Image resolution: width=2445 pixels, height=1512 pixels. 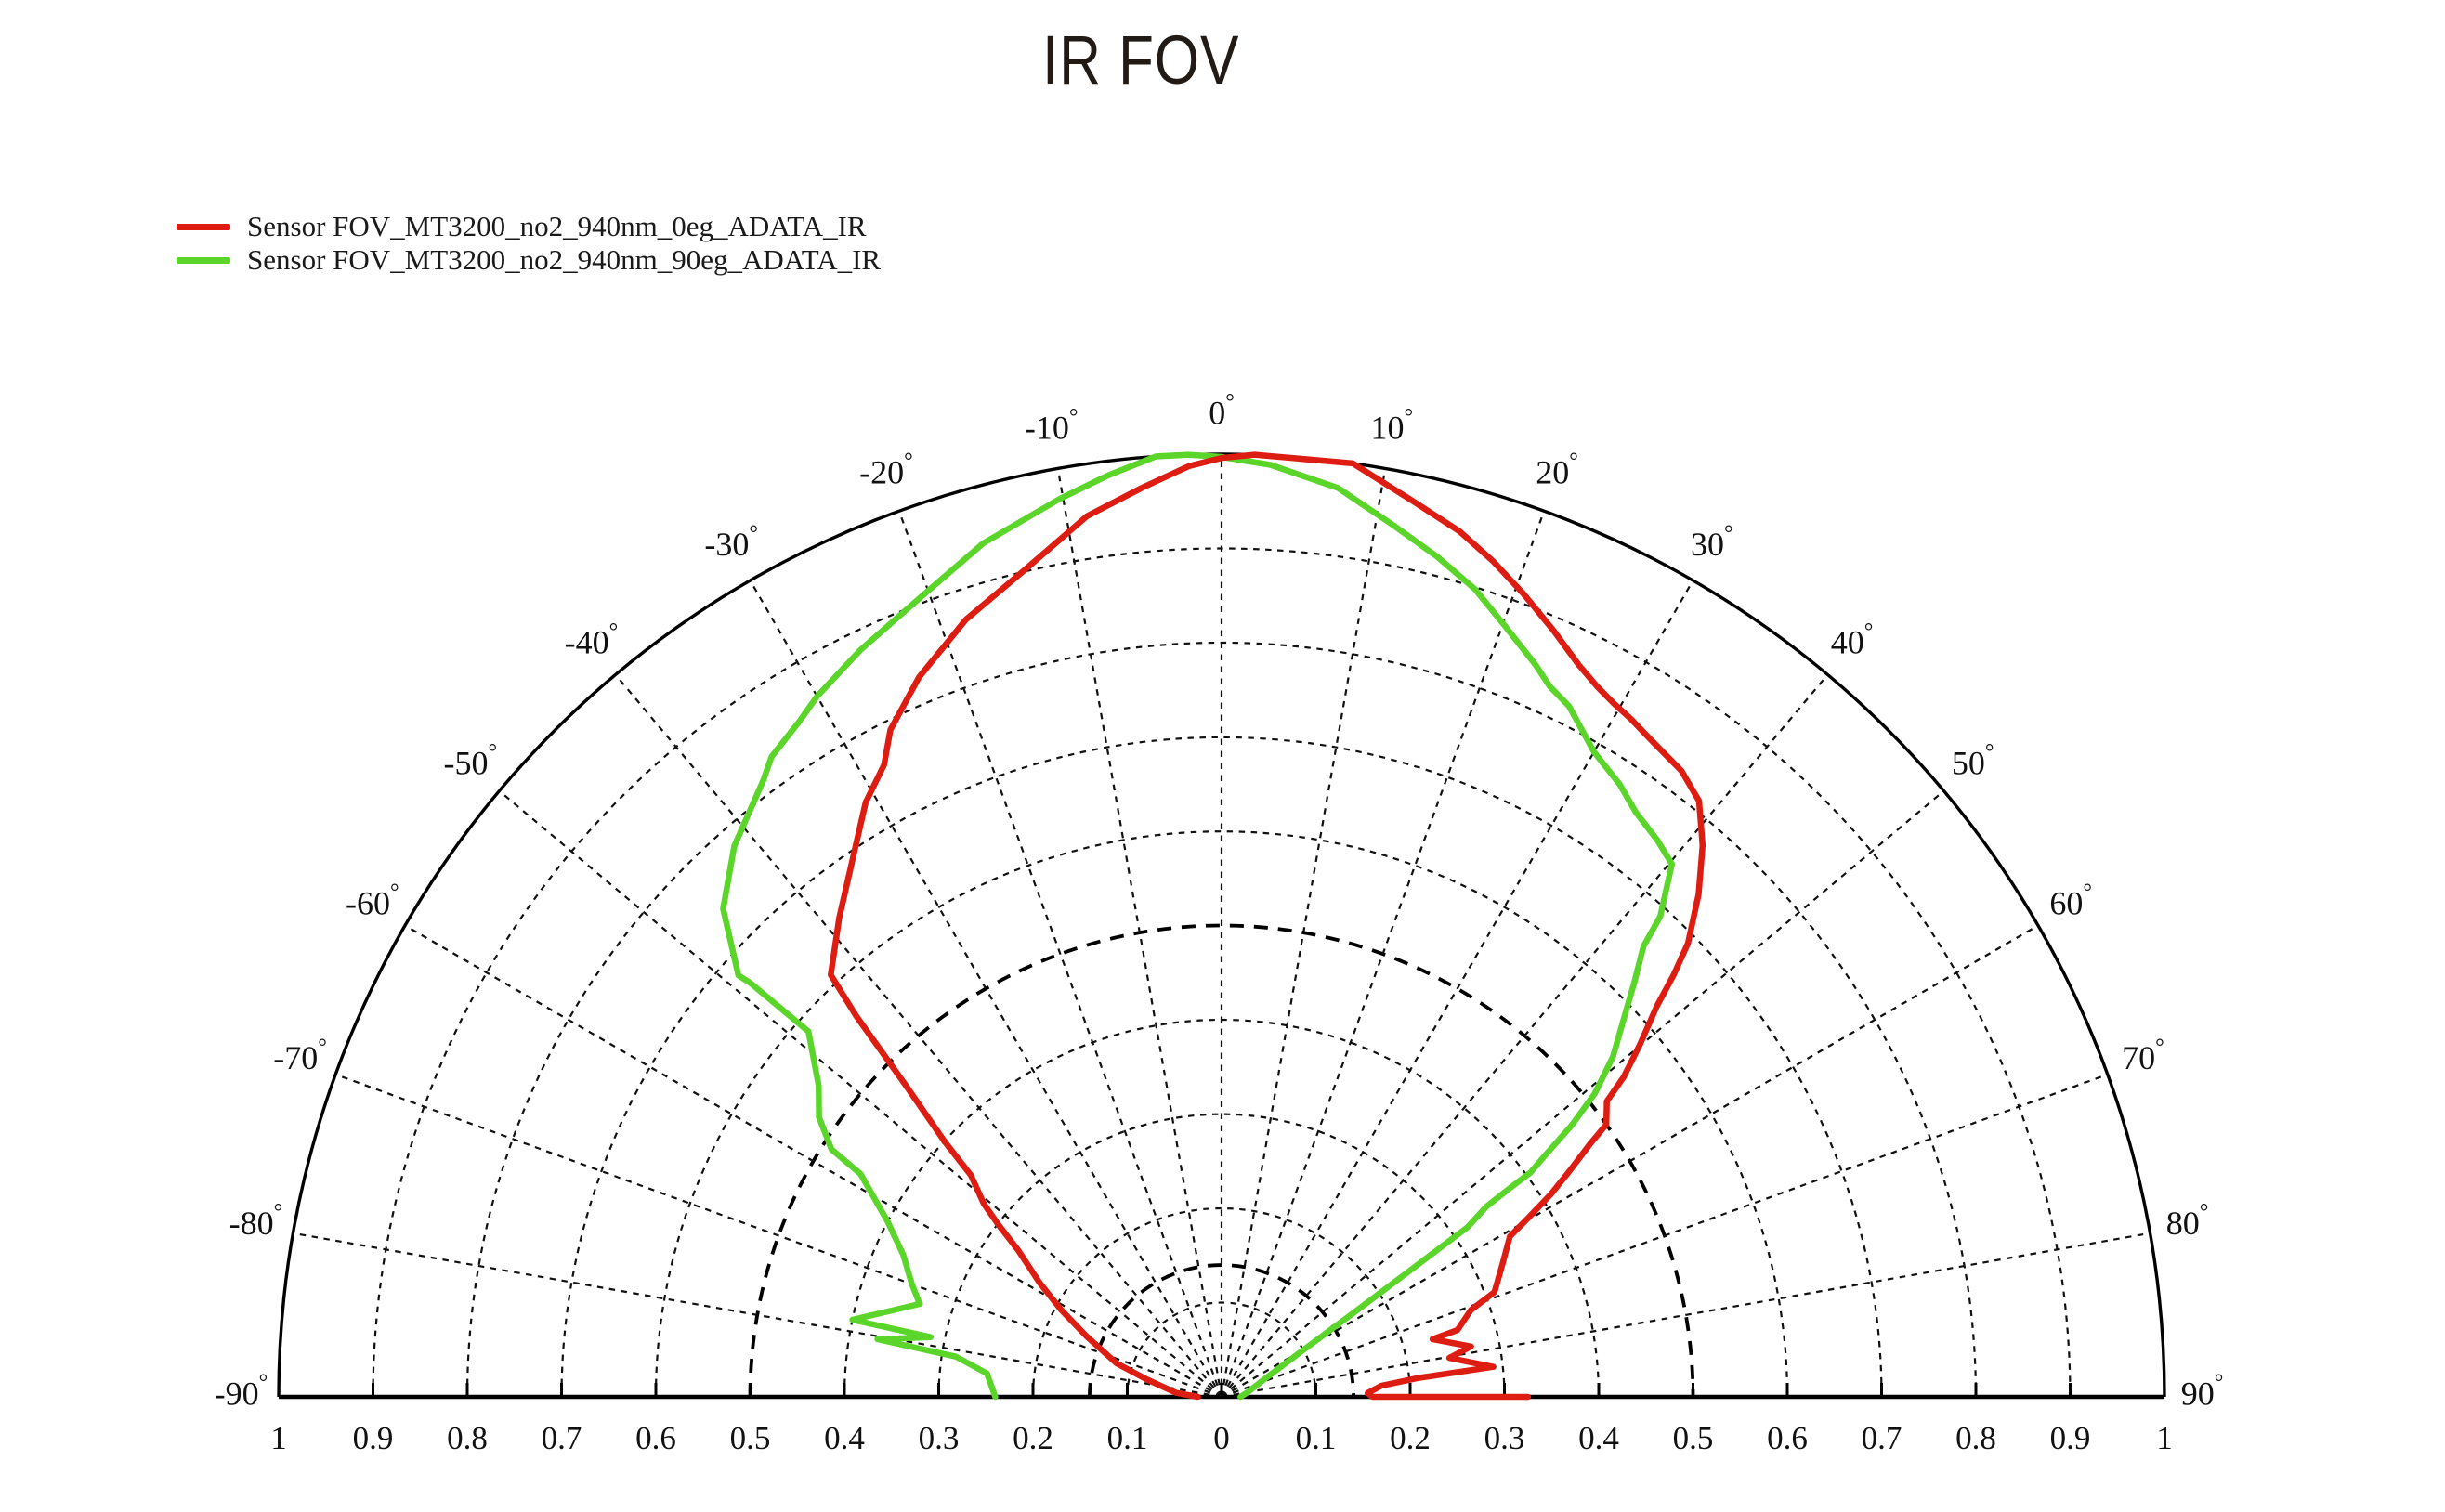 What do you see at coordinates (1712, 542) in the screenshot?
I see `svg-text: 30°` at bounding box center [1712, 542].